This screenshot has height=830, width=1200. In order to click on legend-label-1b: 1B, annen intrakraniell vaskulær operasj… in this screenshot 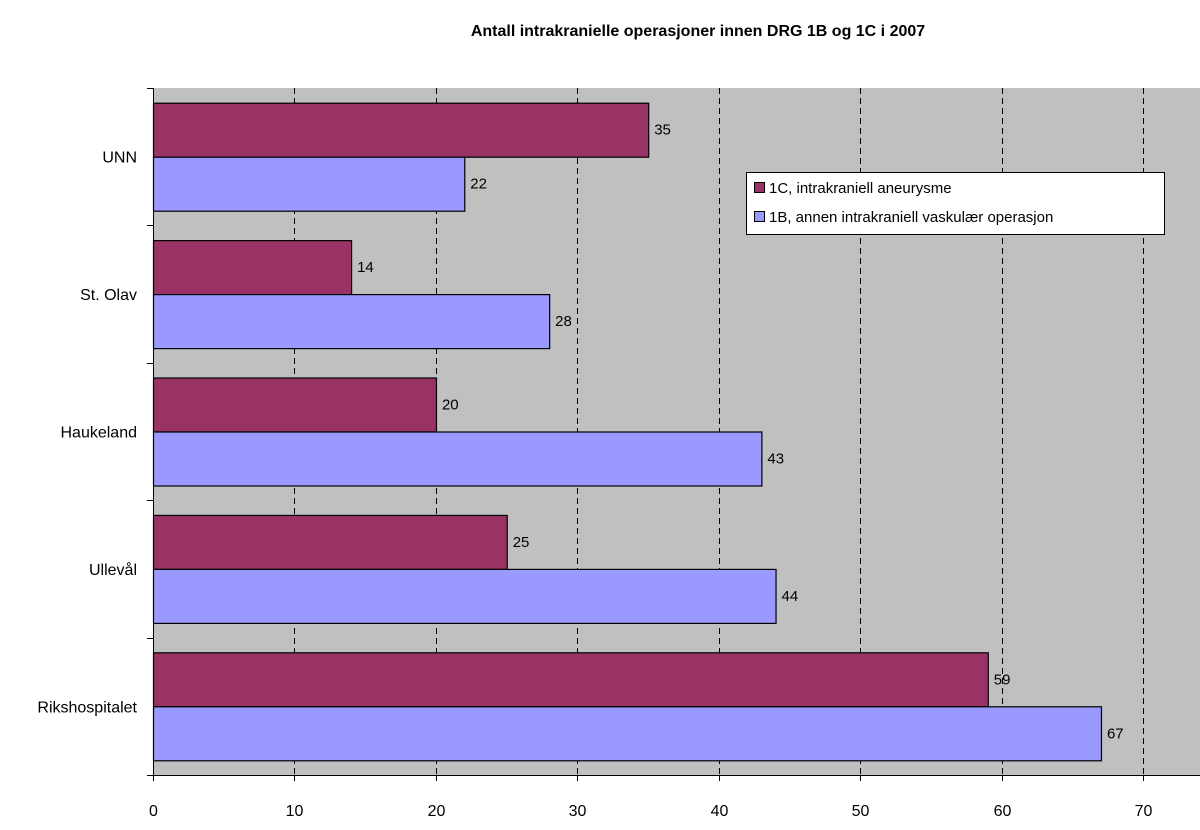, I will do `click(911, 217)`.